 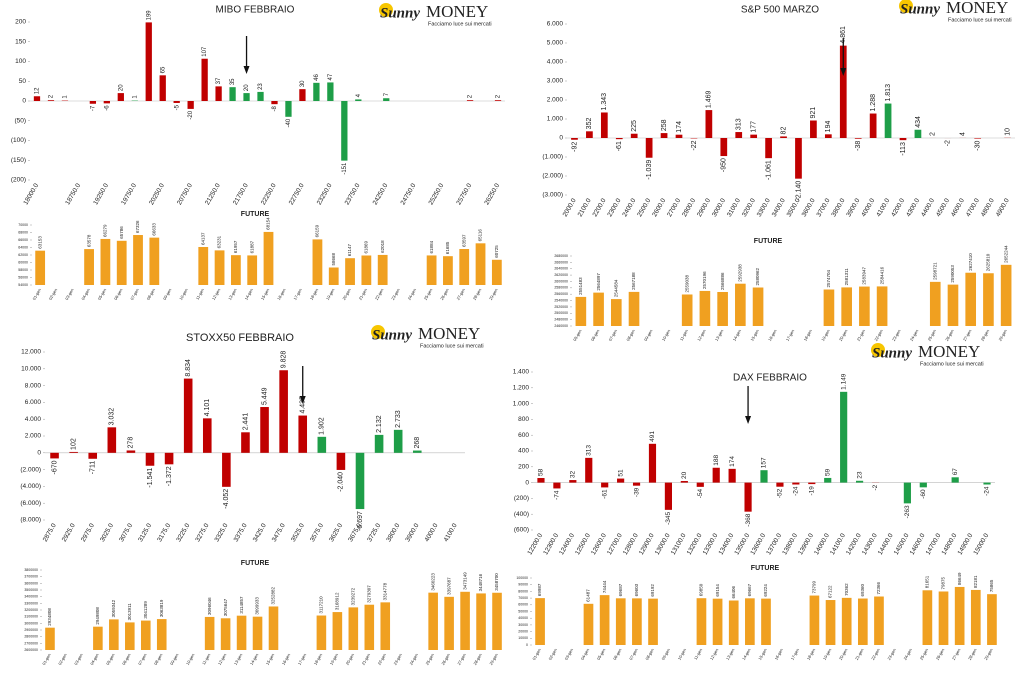 I want to click on chart-title: DAX FEBBRAIO, so click(x=770, y=378).